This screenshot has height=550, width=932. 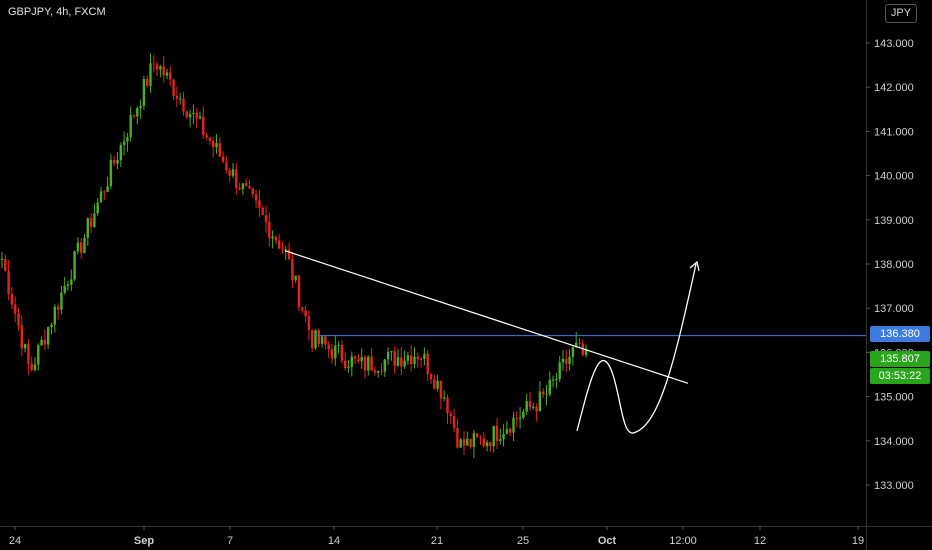 I want to click on x-tick-label: 14, so click(x=334, y=541).